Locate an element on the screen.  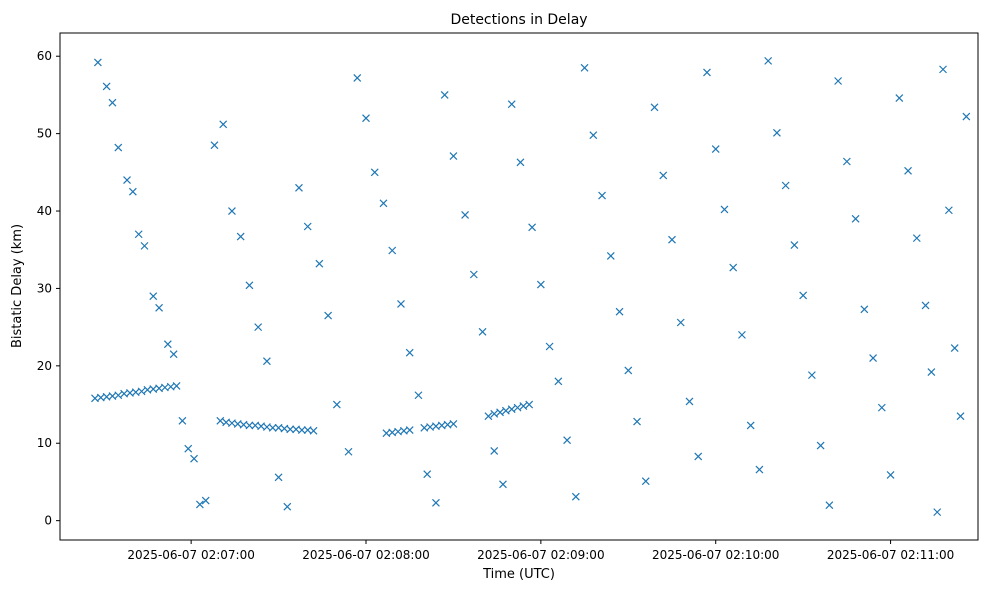
y-tick-label: 30 is located at coordinates (44, 288).